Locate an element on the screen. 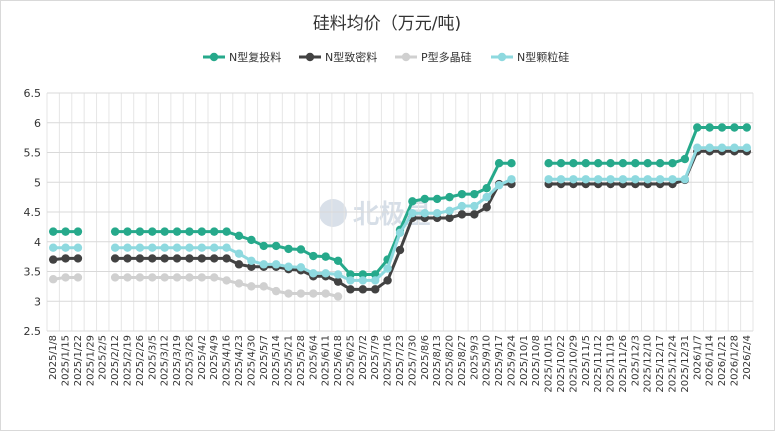 The width and height of the screenshot is (775, 431). legend-item: N型致密料 is located at coordinates (338, 57).